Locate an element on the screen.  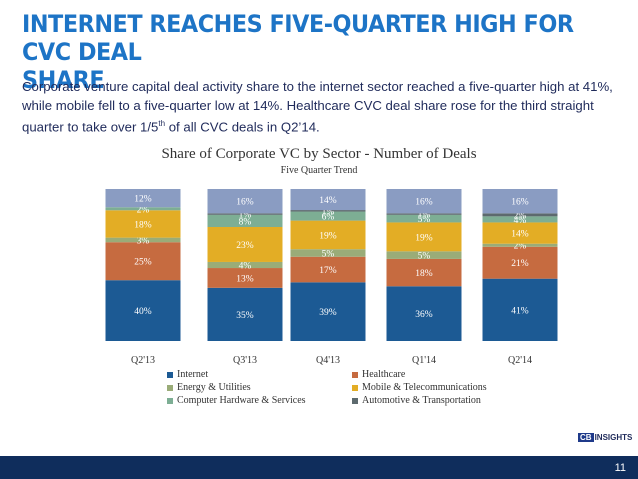
bar-value-label: 13% is located at coordinates (245, 279).